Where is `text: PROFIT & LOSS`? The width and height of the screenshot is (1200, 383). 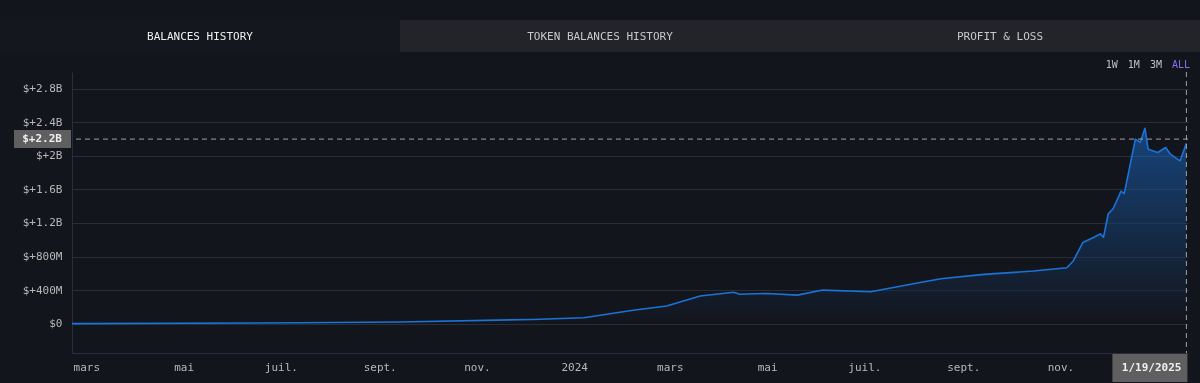 text: PROFIT & LOSS is located at coordinates (1000, 36).